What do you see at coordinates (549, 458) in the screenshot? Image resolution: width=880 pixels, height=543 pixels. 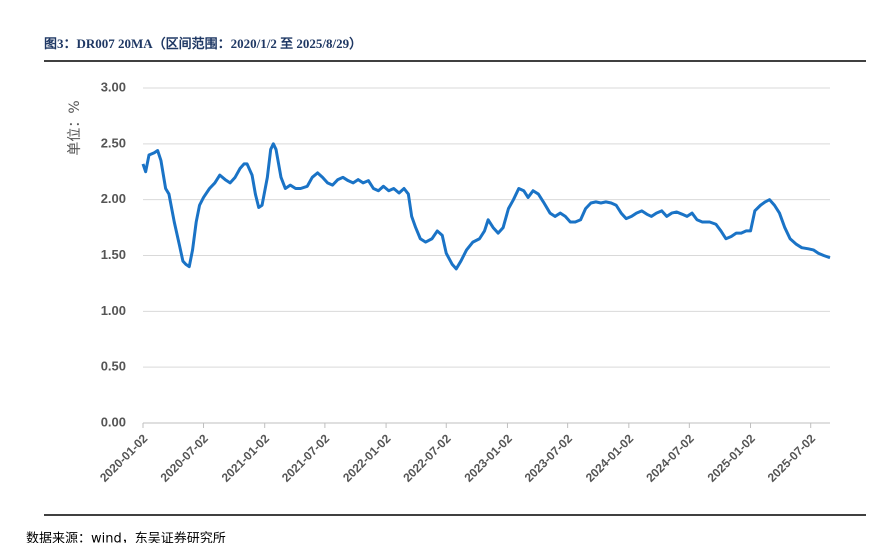 I see `x-tick-label: 2023-07-02` at bounding box center [549, 458].